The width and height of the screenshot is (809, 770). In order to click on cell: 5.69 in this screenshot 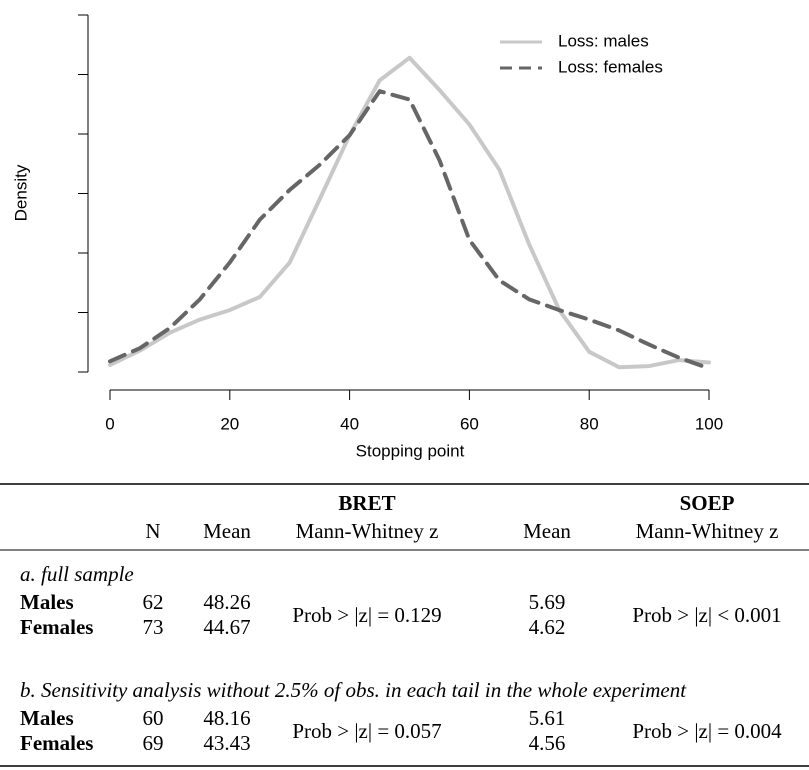, I will do `click(547, 602)`.